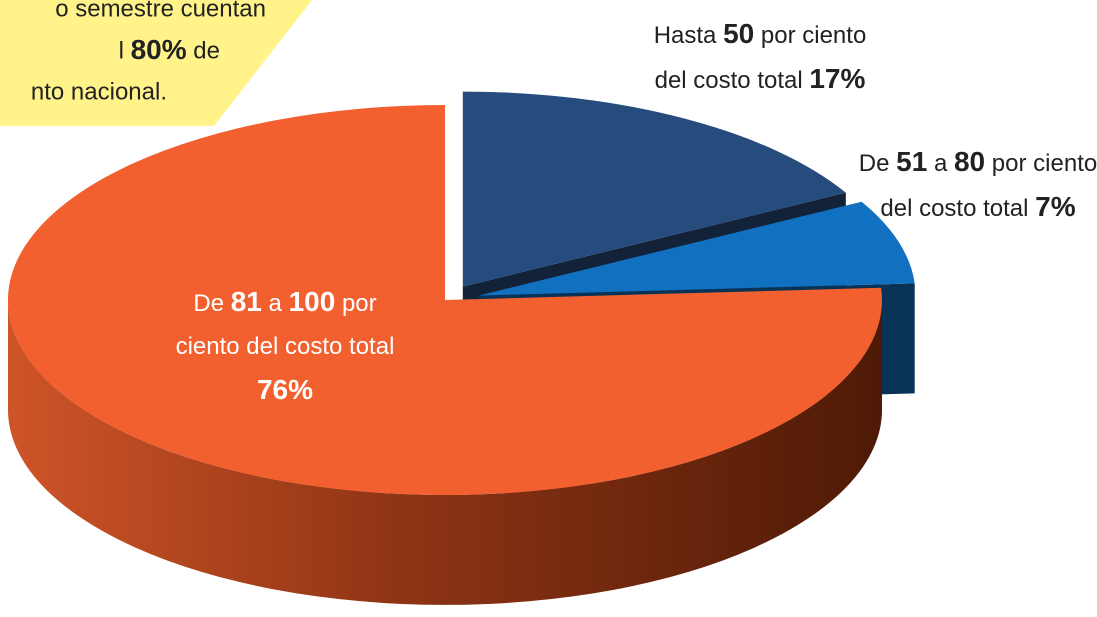 This screenshot has width=1097, height=617. I want to click on callout-box, so click(156, 63).